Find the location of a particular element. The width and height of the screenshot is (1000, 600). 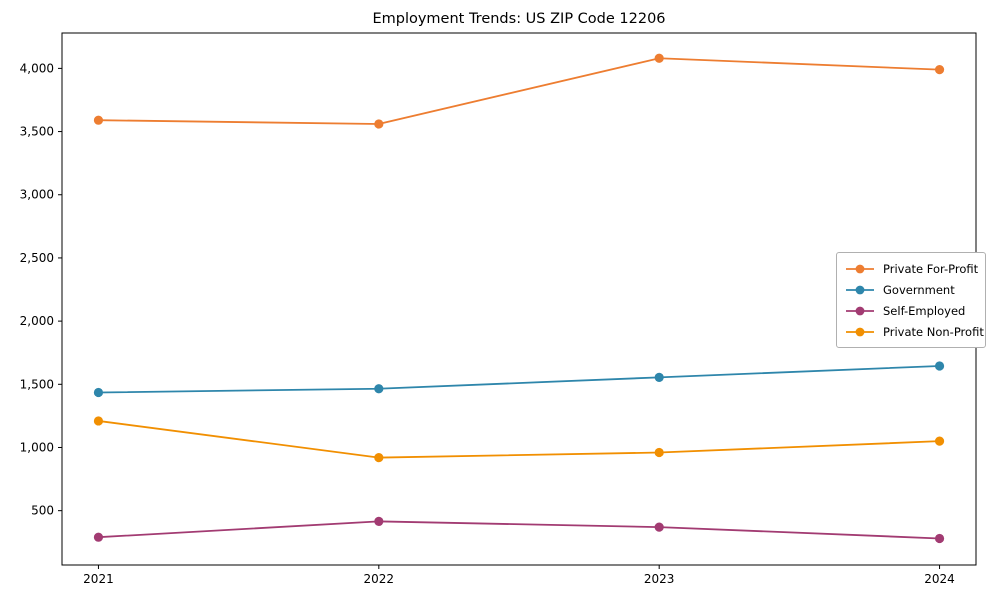

series-line-private-non-profit is located at coordinates (519, 439).